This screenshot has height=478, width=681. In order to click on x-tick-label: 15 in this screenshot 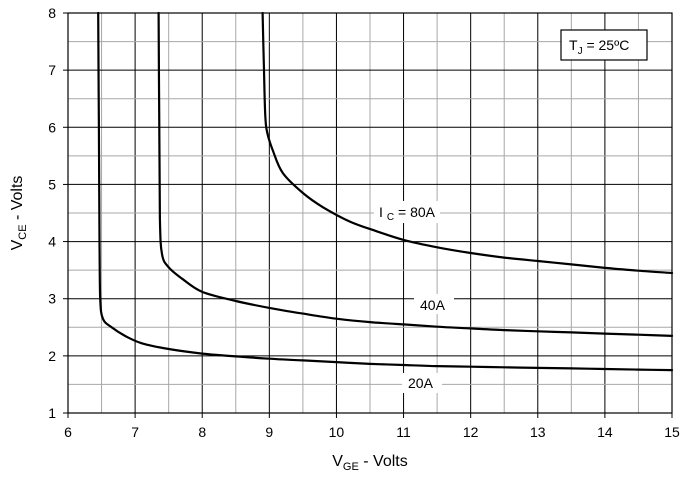, I will do `click(672, 432)`.